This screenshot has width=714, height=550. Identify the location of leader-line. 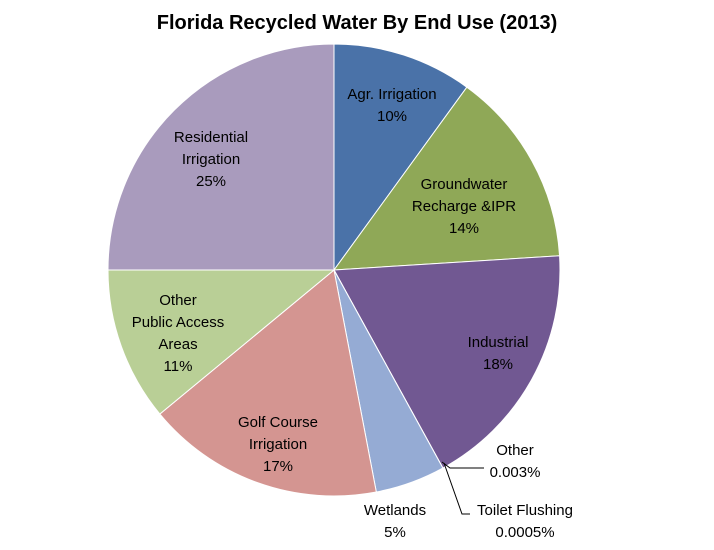
(456, 488).